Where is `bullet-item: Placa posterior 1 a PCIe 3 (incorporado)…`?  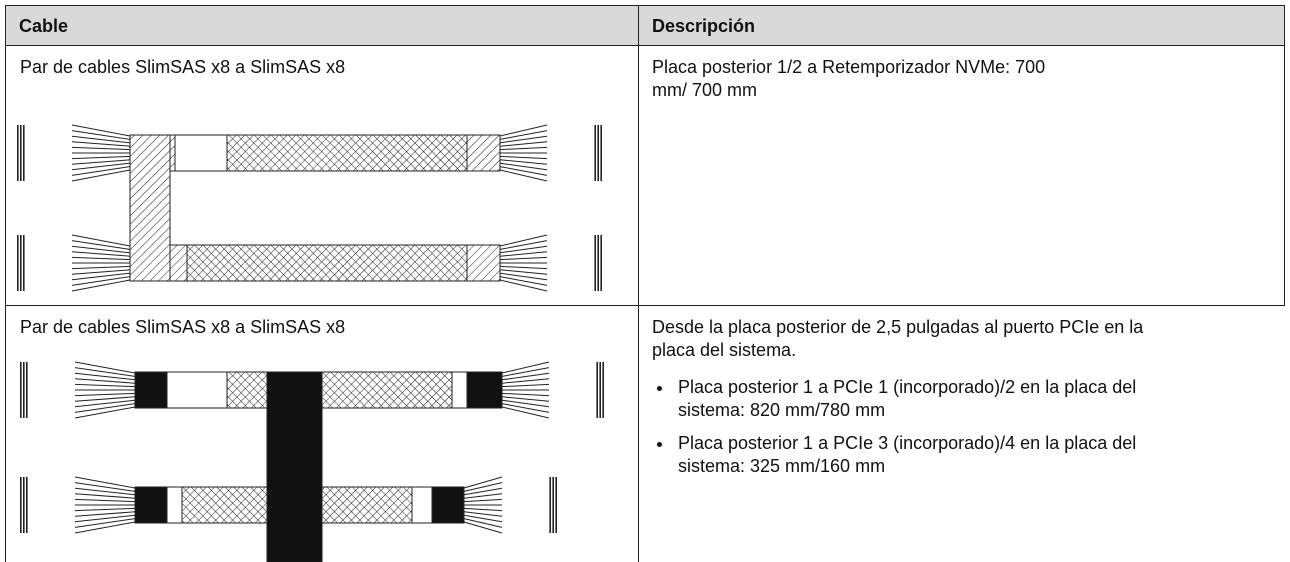
bullet-item: Placa posterior 1 a PCIe 3 (incorporado)… is located at coordinates (918, 455).